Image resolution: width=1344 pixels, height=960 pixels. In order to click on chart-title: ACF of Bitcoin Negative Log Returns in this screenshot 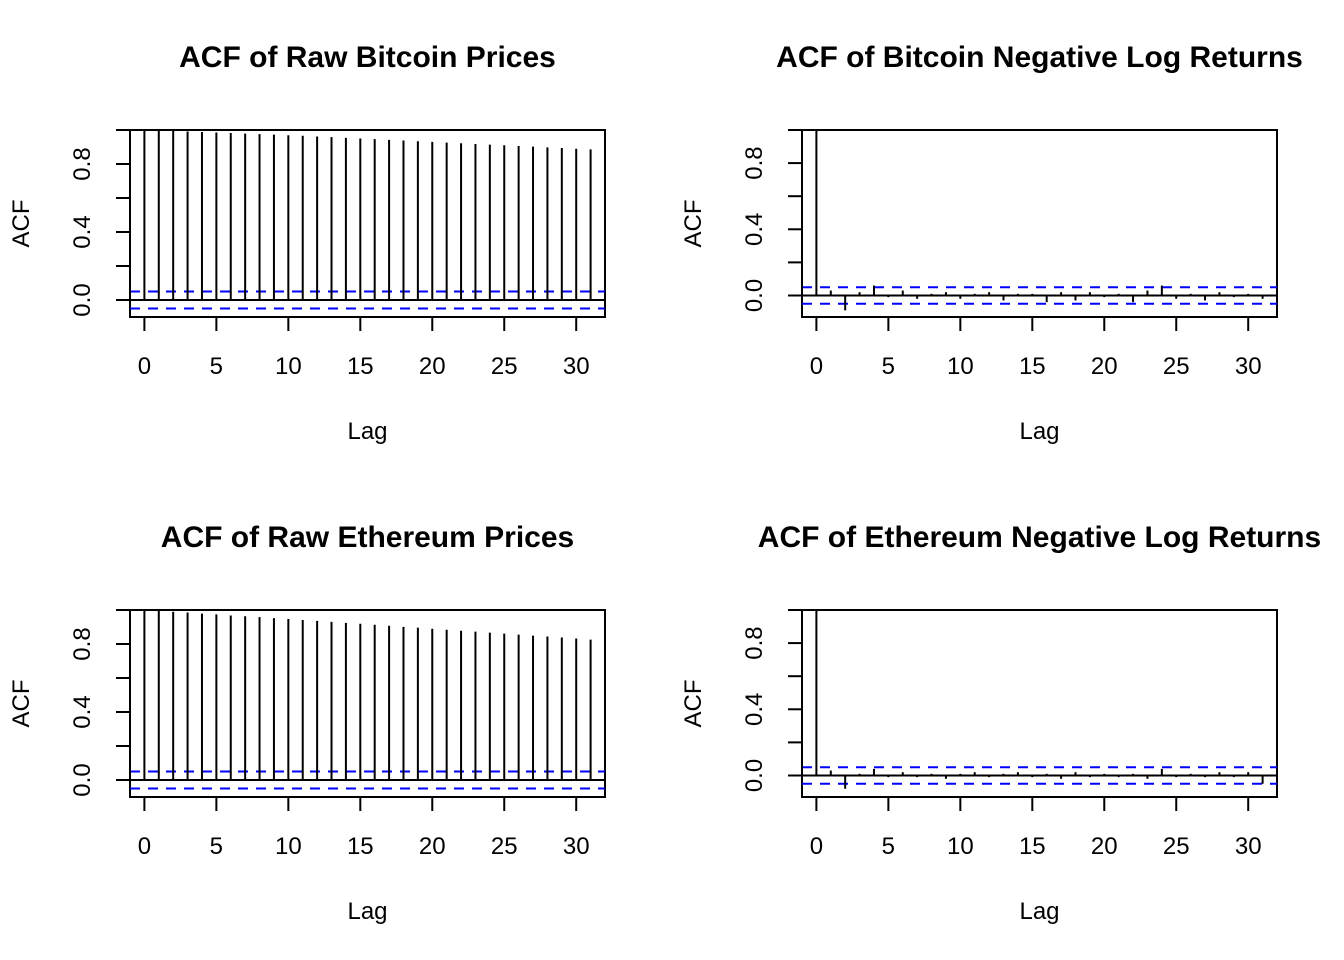, I will do `click(1039, 57)`.